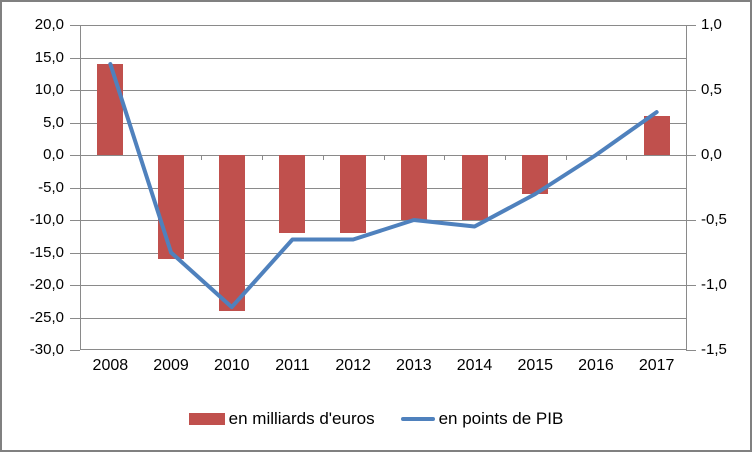  What do you see at coordinates (711, 24) in the screenshot?
I see `right-axis-tick-label: 1,0` at bounding box center [711, 24].